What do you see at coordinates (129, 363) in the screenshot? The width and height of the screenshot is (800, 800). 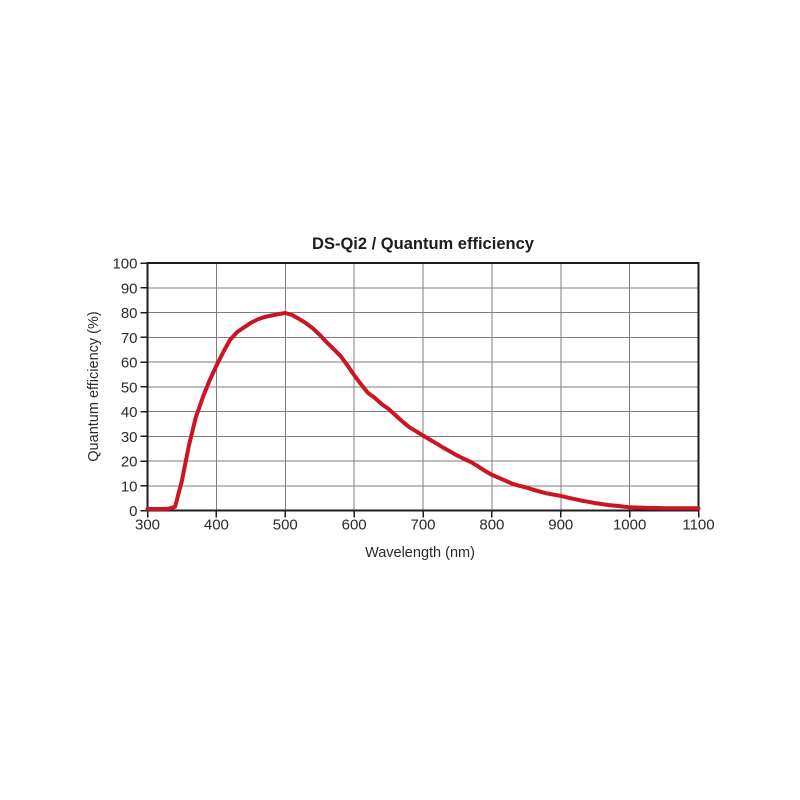 I see `y-tick-label: 60` at bounding box center [129, 363].